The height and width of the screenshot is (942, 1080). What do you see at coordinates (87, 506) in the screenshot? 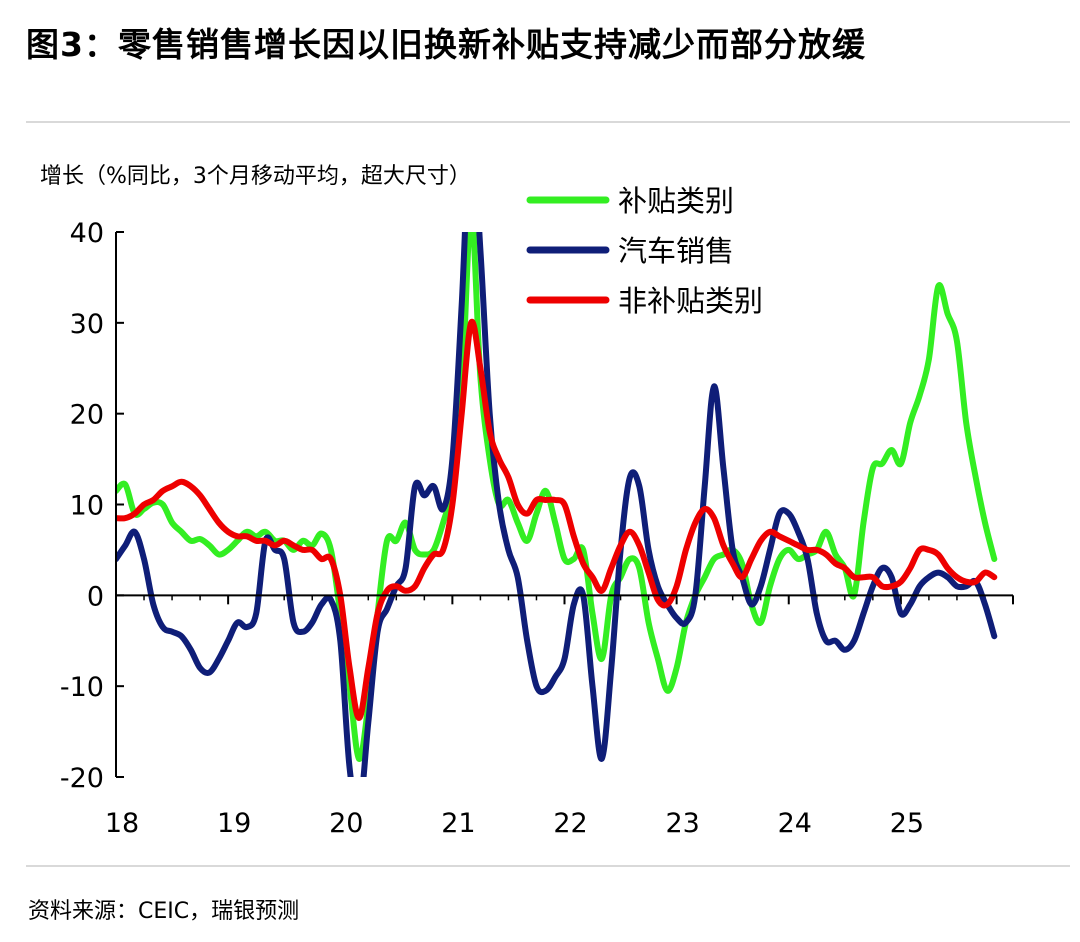
I see `y-tick-label: 10` at bounding box center [87, 506].